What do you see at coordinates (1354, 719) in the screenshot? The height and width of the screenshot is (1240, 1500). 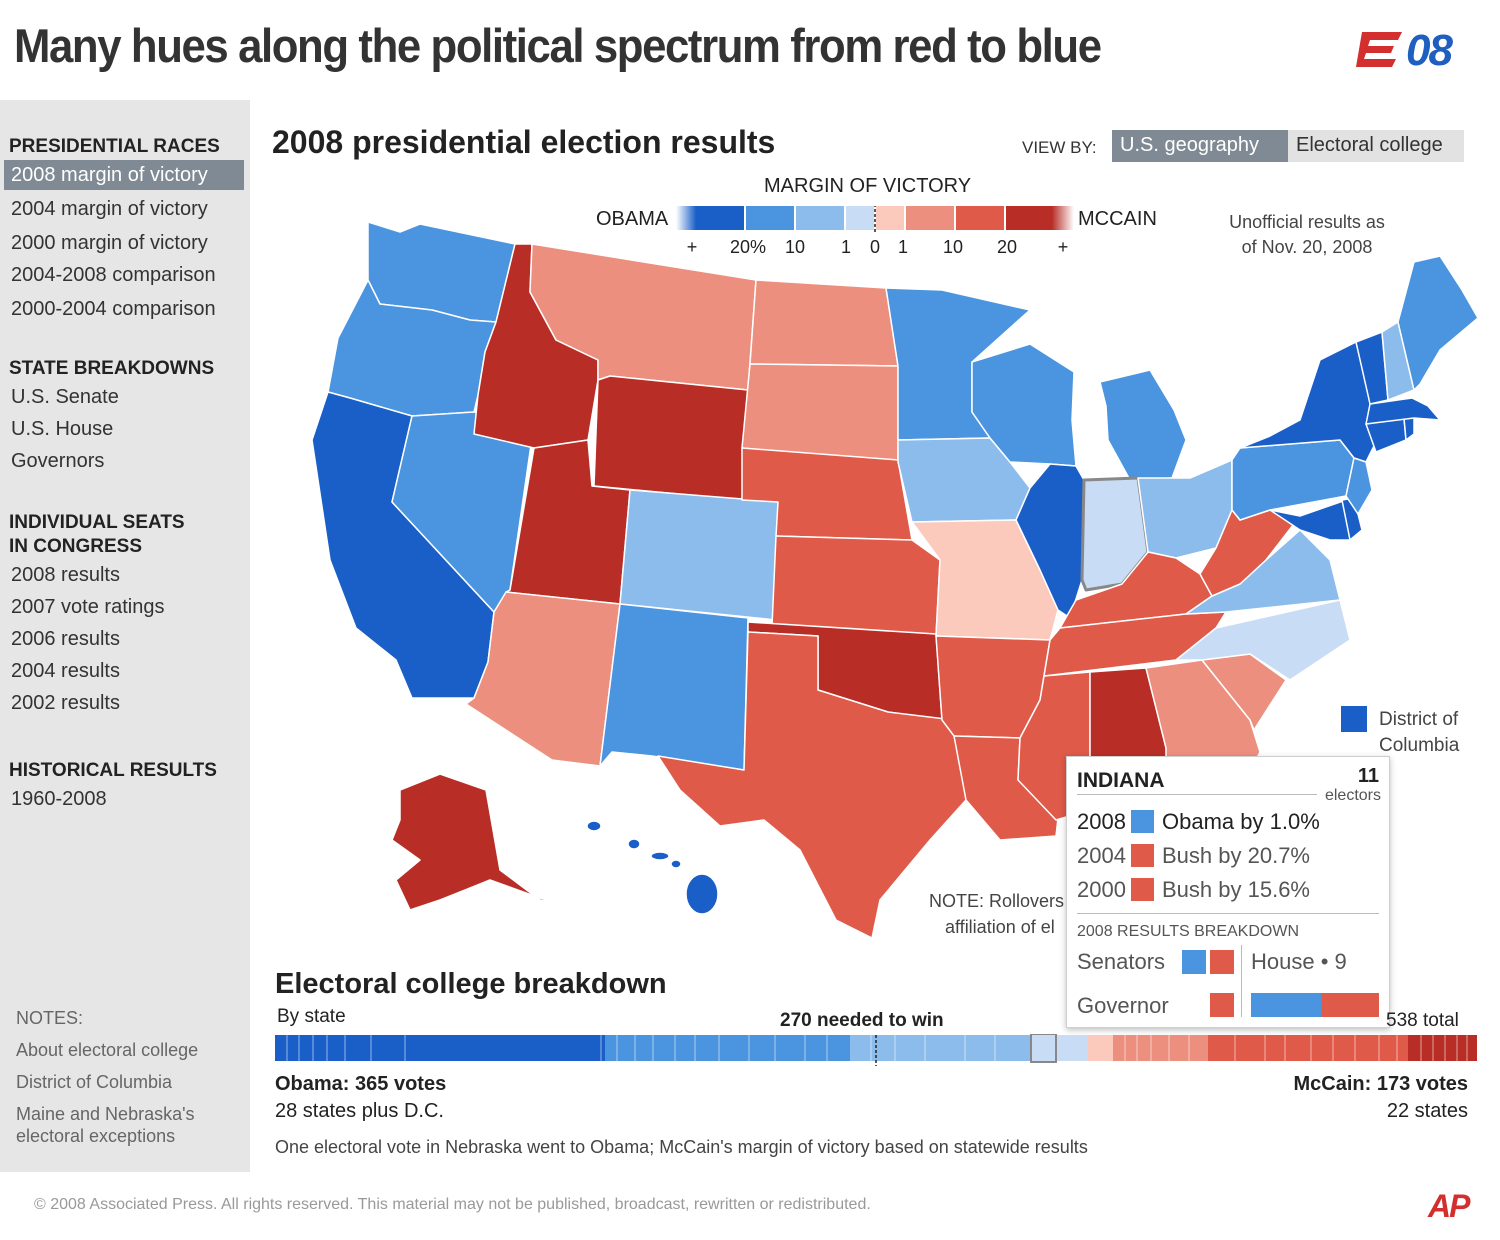 I see `dc-swatch` at bounding box center [1354, 719].